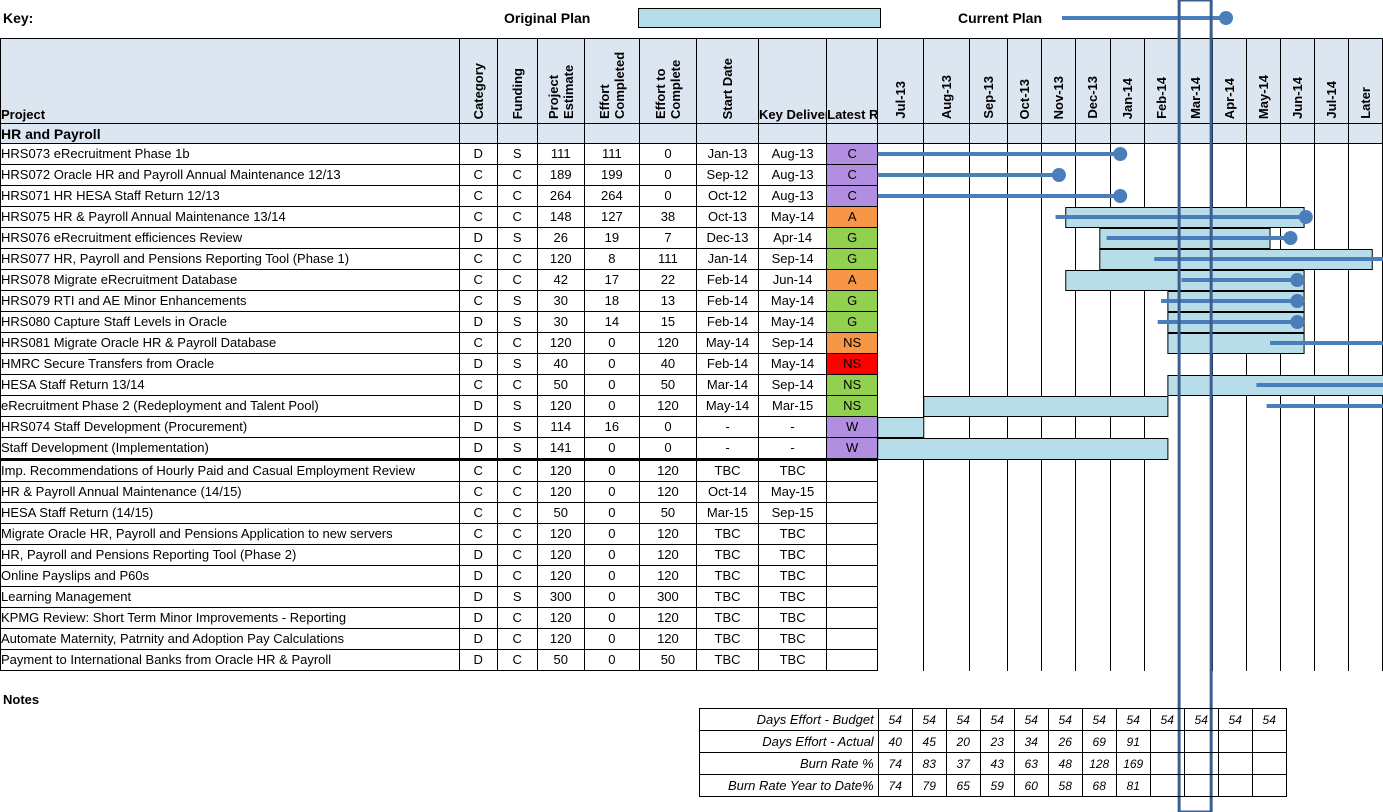  Describe the element at coordinates (667, 576) in the screenshot. I see `effort-to-complete-cell: 120` at that location.